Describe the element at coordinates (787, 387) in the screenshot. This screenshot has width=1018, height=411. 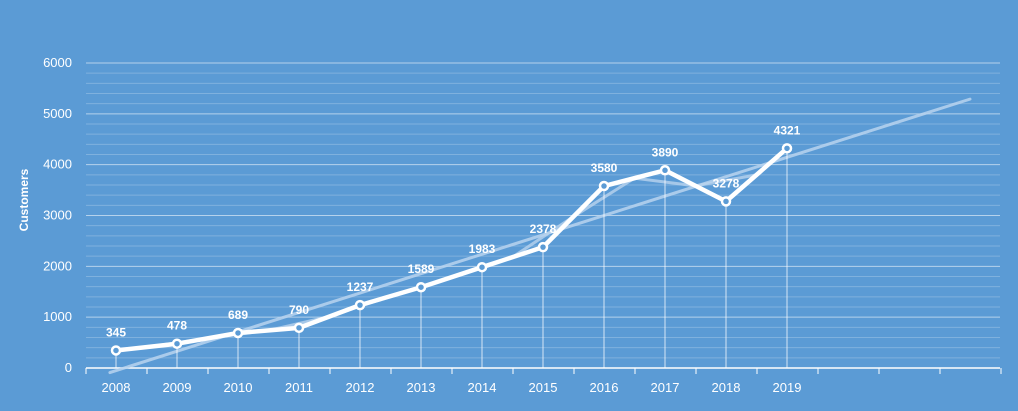
I see `x-tick-label: 2019` at that location.